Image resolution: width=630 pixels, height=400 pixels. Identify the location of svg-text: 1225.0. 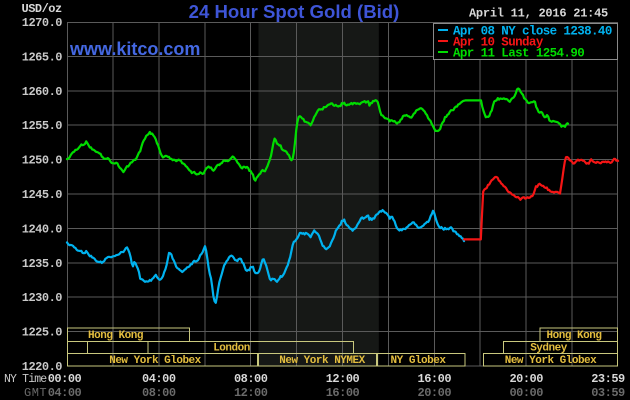
(42, 333).